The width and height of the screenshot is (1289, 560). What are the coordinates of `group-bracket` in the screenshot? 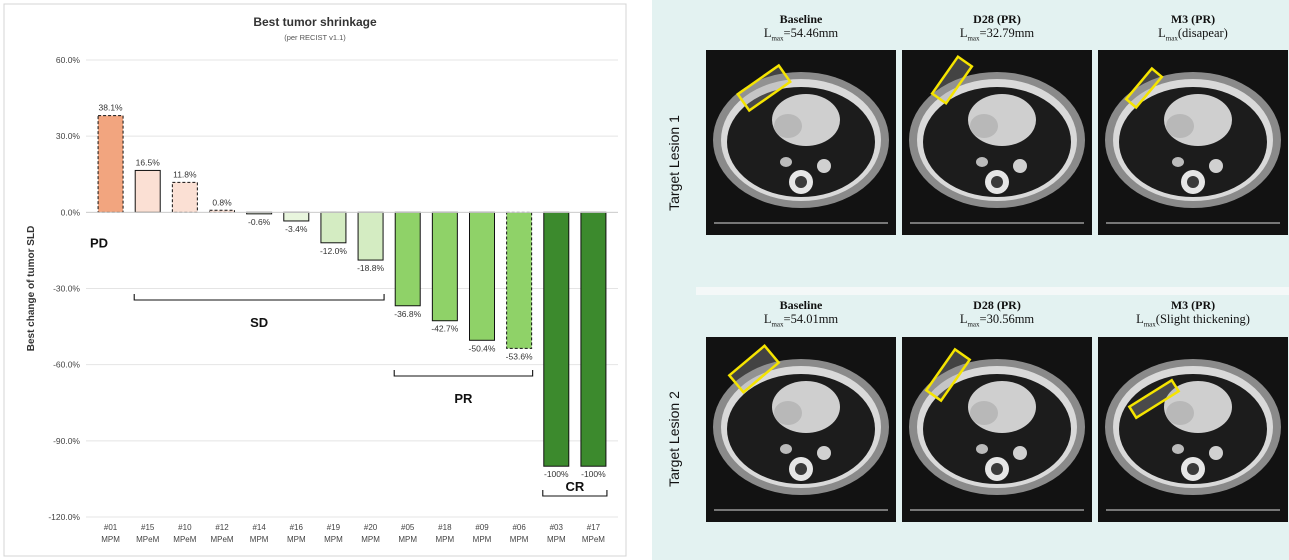 It's located at (259, 297).